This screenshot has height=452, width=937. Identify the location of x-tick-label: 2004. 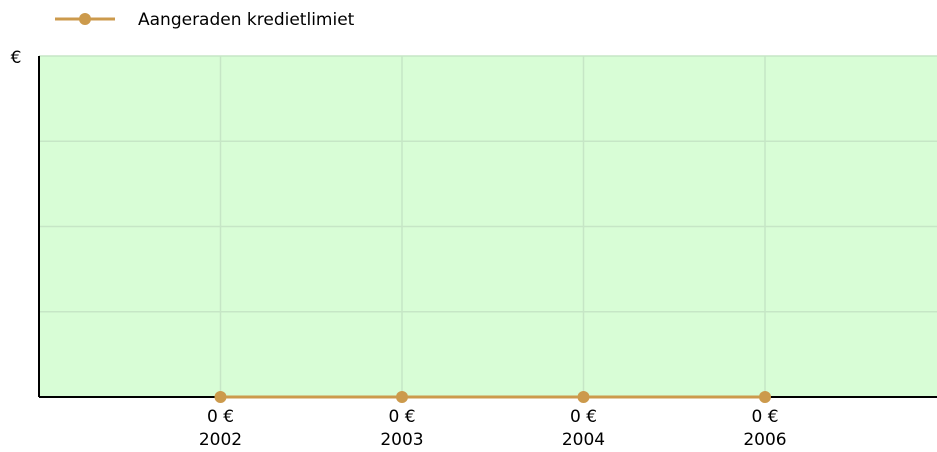
(583, 440).